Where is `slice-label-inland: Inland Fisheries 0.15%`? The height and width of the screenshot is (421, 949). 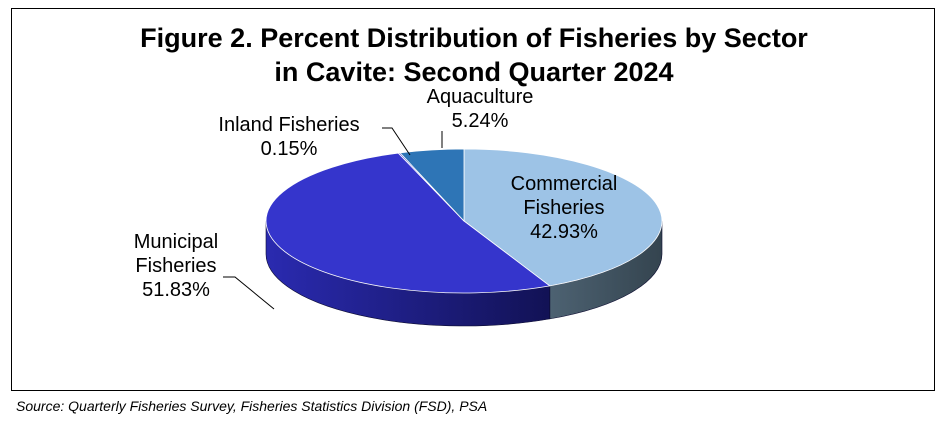
slice-label-inland: Inland Fisheries 0.15% is located at coordinates (288, 137).